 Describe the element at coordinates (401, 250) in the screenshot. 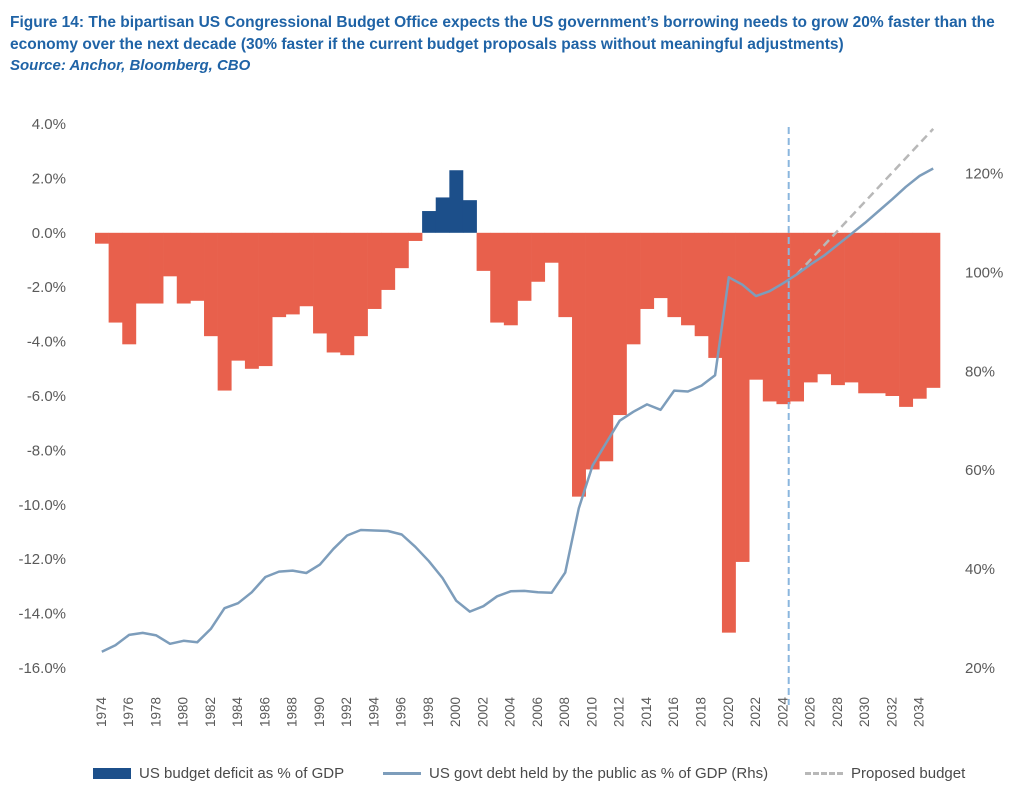

I see `deficit-bar-1996` at that location.